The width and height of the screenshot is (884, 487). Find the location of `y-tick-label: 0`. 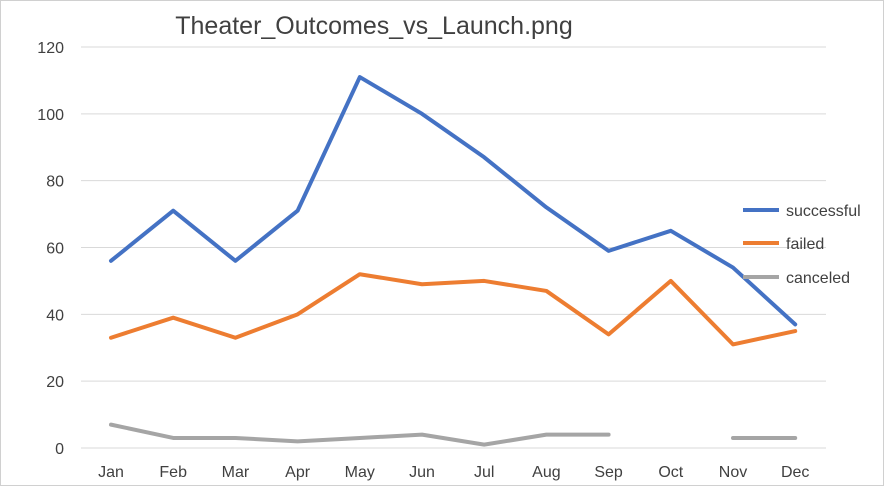

y-tick-label: 0 is located at coordinates (59, 449).